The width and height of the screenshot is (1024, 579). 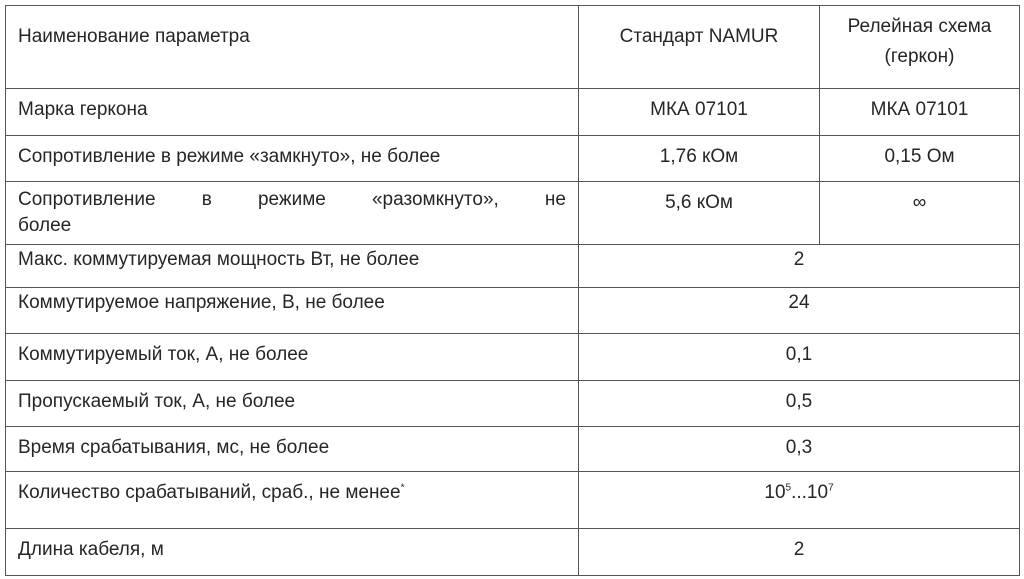 I want to click on value-cell: 105...107, so click(x=799, y=500).